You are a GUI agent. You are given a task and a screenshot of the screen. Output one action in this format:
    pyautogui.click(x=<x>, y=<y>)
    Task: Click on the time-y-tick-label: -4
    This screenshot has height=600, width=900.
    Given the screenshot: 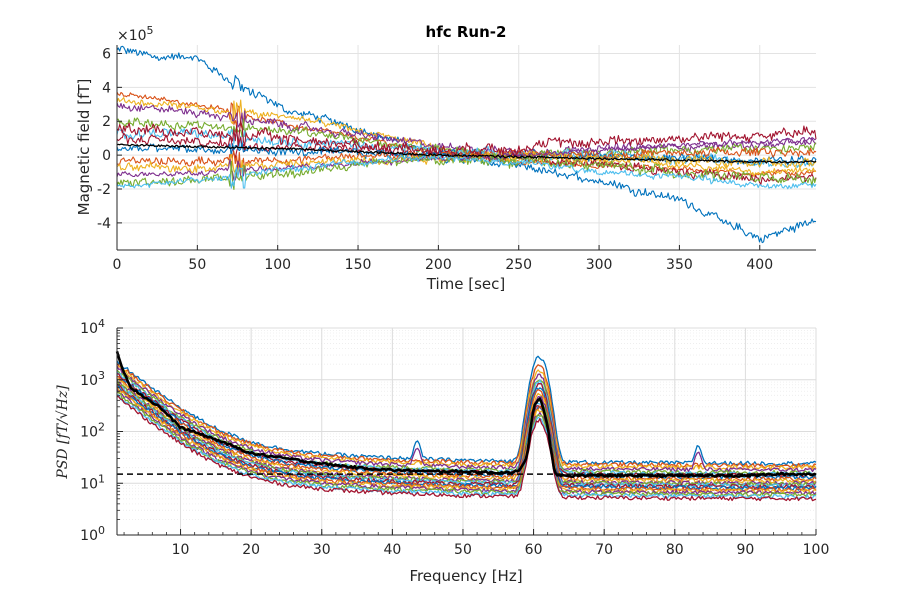 What is the action you would take?
    pyautogui.click(x=104, y=224)
    